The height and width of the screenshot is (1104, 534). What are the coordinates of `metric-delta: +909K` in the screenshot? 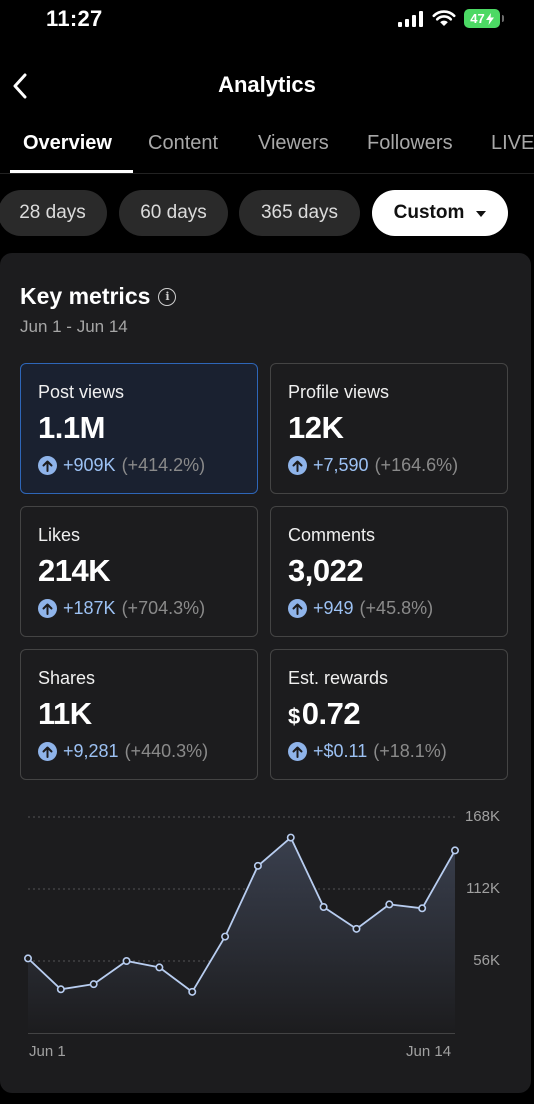 It's located at (89, 465).